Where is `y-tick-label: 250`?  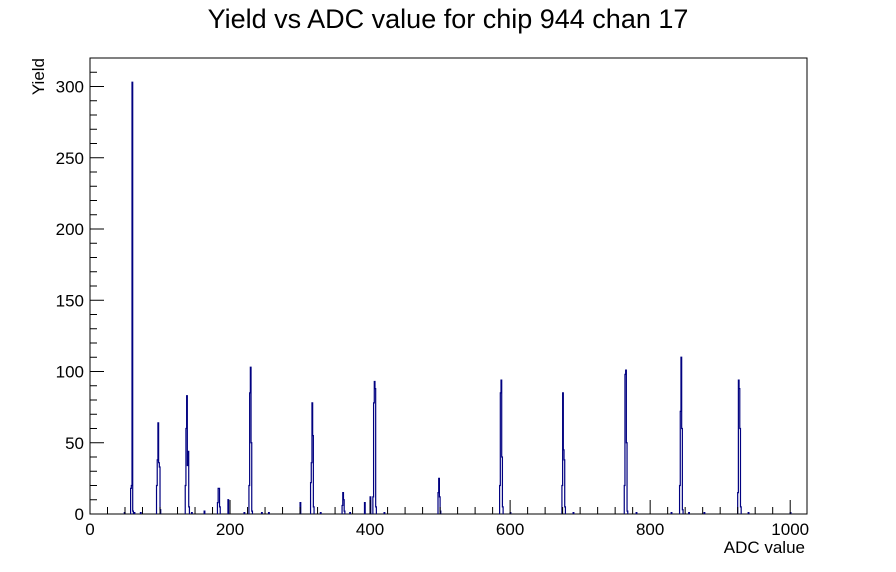 y-tick-label: 250 is located at coordinates (70, 158).